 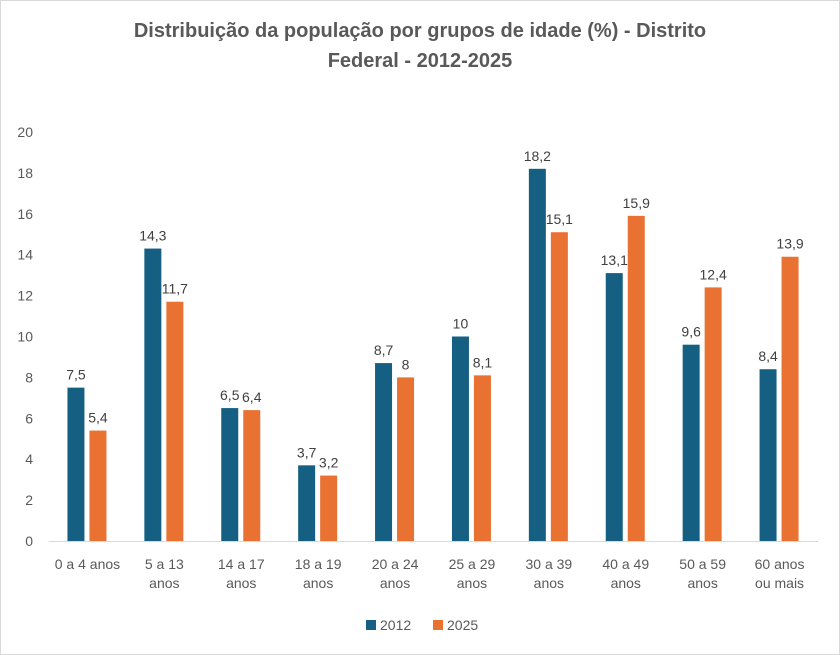 What do you see at coordinates (472, 564) in the screenshot?
I see `x-tick-label: 25 a 29` at bounding box center [472, 564].